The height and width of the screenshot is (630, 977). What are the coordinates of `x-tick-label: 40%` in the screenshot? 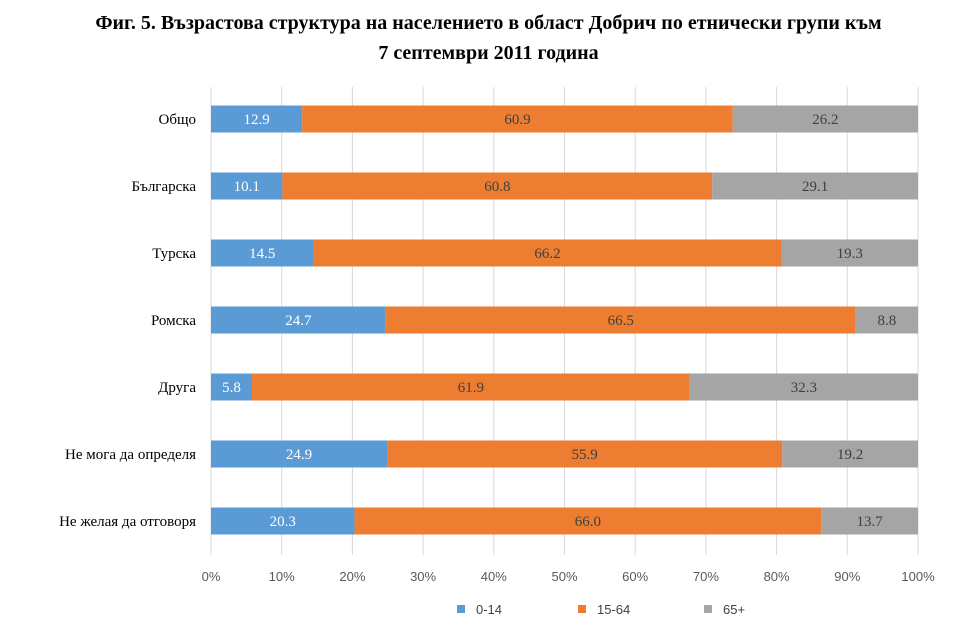 It's located at (494, 576).